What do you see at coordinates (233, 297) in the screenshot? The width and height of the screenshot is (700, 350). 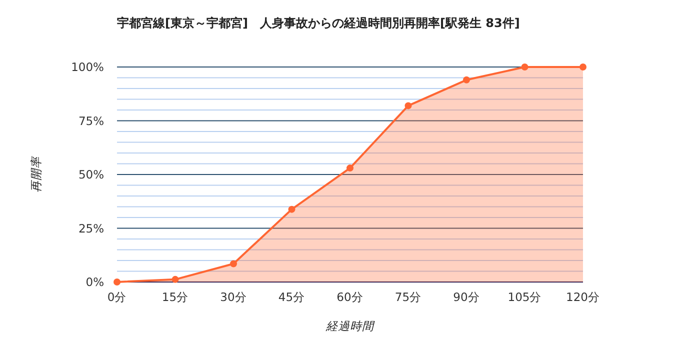 I see `x-tick-label: 30分` at bounding box center [233, 297].